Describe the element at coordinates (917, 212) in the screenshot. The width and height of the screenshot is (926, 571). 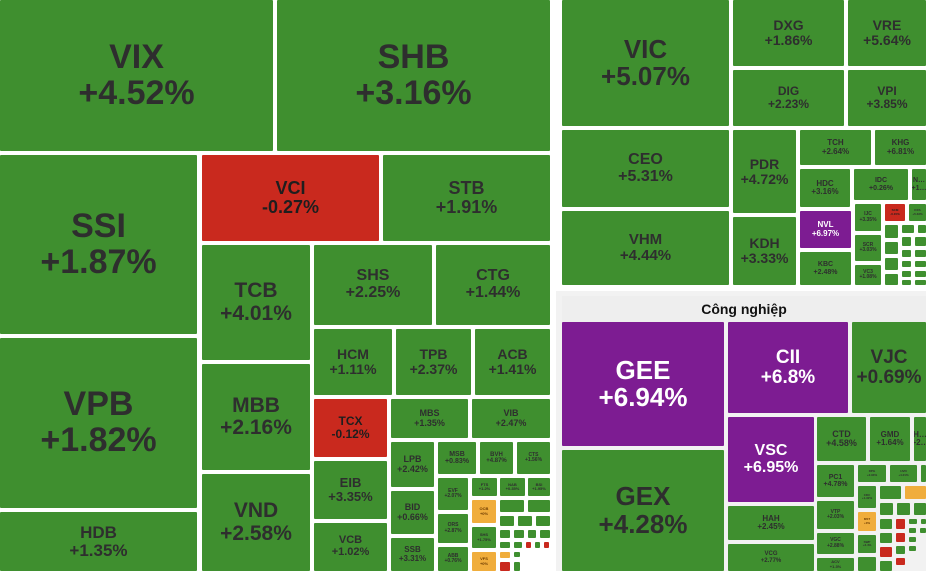
I see `stock-cell-dxs: DXS +5.33%` at that location.